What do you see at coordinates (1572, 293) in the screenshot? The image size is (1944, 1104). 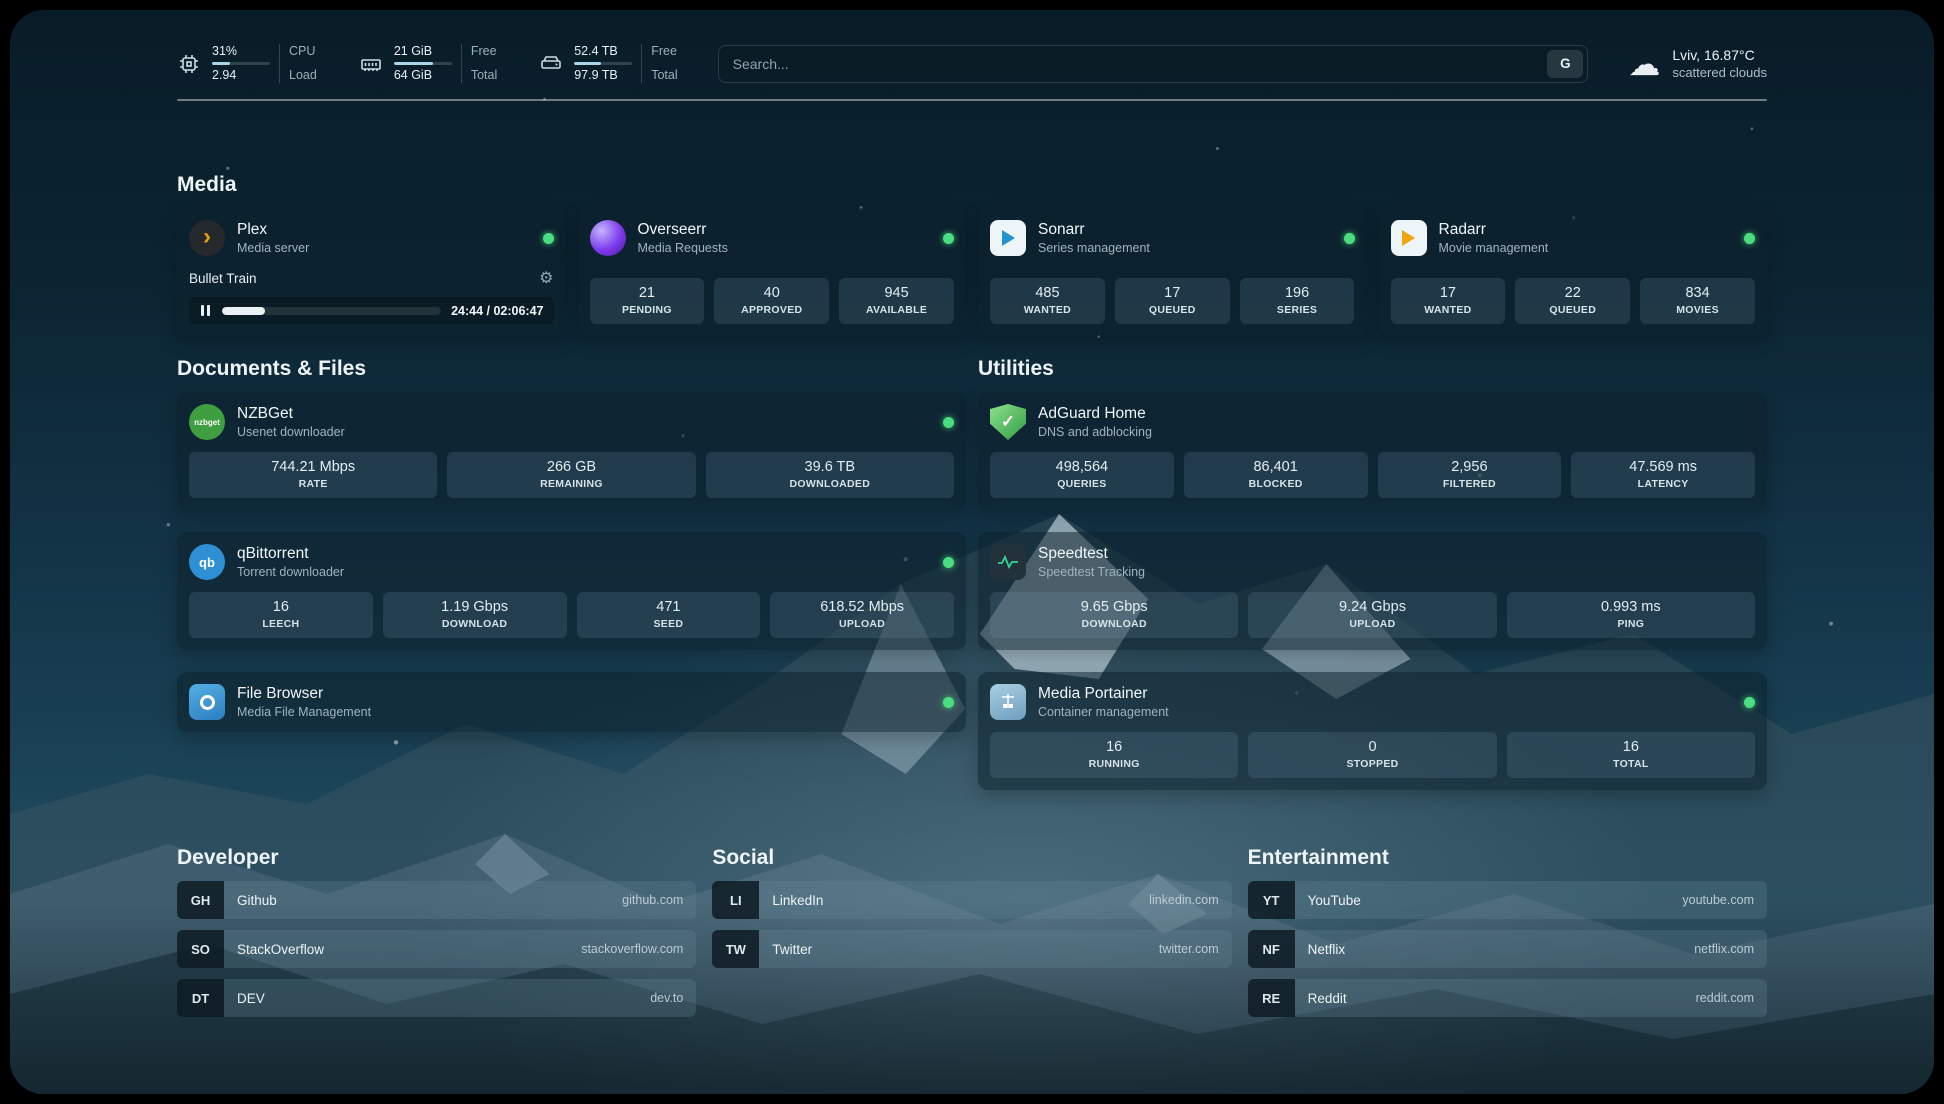 I see `stat-value: 22` at bounding box center [1572, 293].